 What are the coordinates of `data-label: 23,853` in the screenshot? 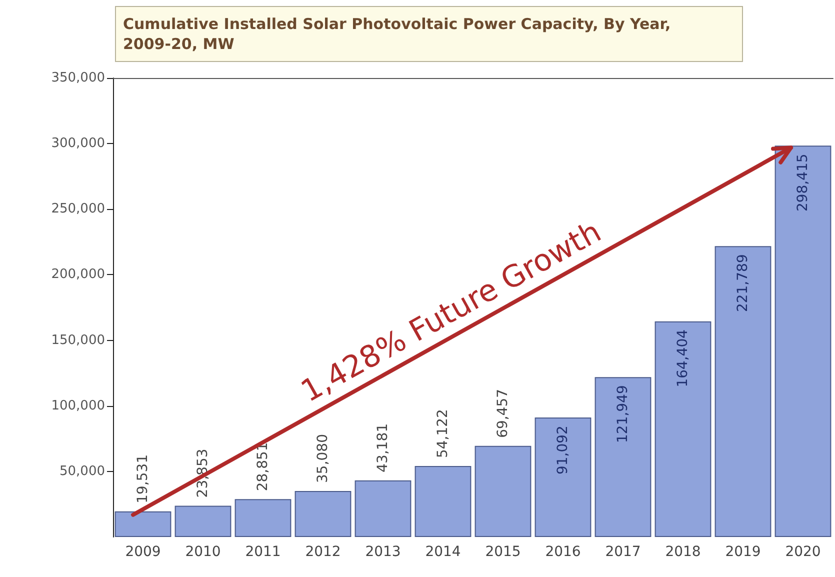 It's located at (203, 473).